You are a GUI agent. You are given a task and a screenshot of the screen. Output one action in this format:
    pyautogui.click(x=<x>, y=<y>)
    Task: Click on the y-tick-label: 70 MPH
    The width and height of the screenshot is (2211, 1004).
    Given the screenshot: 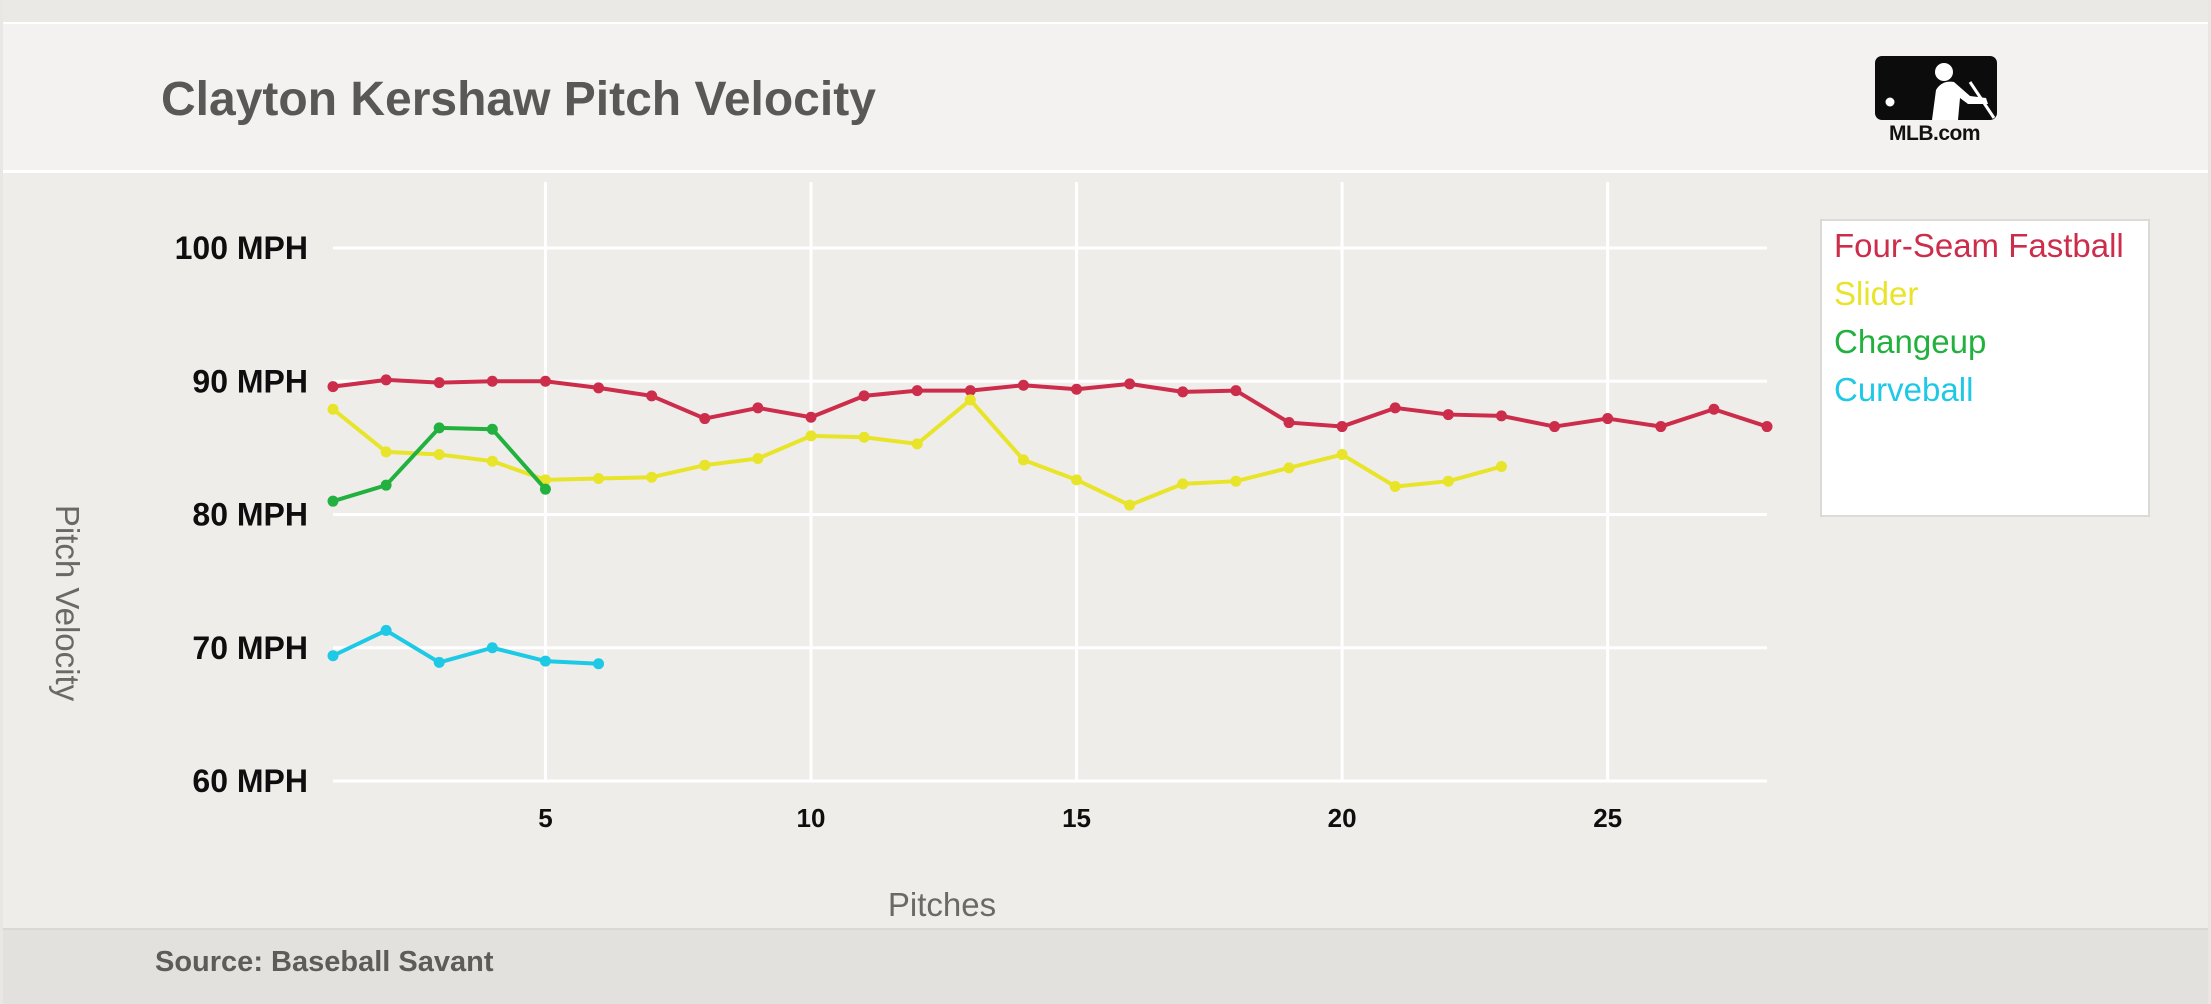 What is the action you would take?
    pyautogui.click(x=250, y=648)
    